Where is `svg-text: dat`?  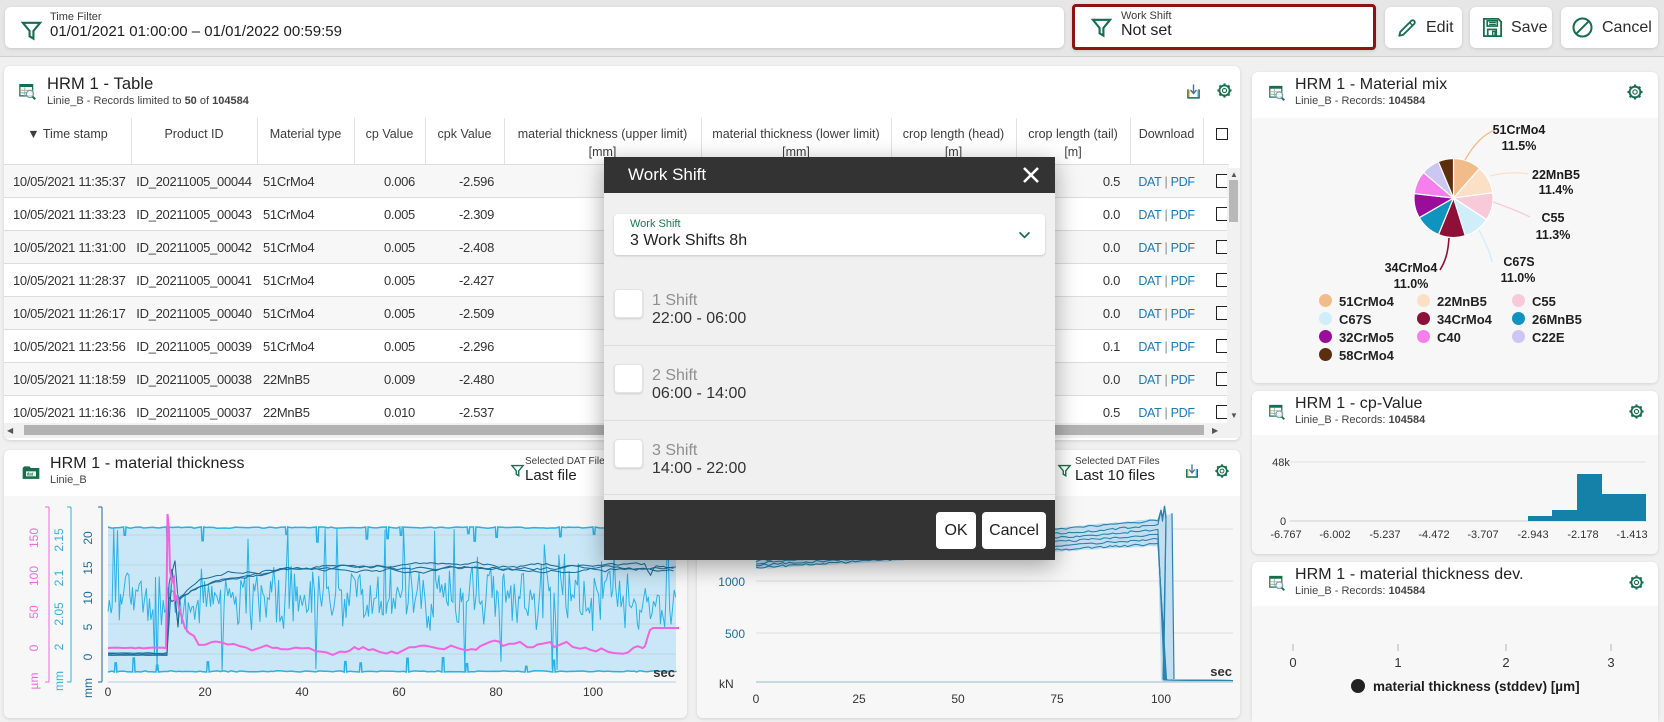 svg-text: dat is located at coordinates (30, 474).